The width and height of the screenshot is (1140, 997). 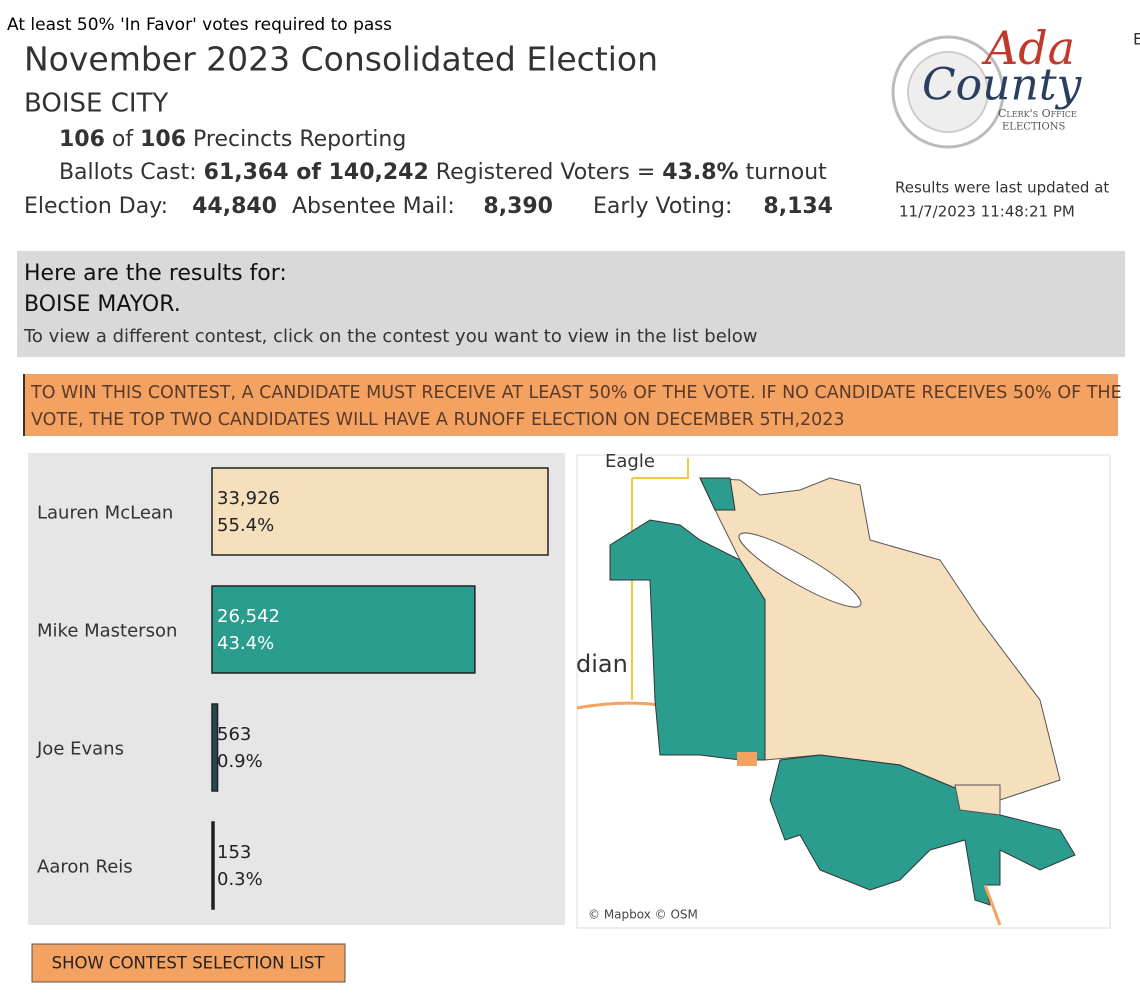 I want to click on precincts-mclean, so click(x=977, y=800).